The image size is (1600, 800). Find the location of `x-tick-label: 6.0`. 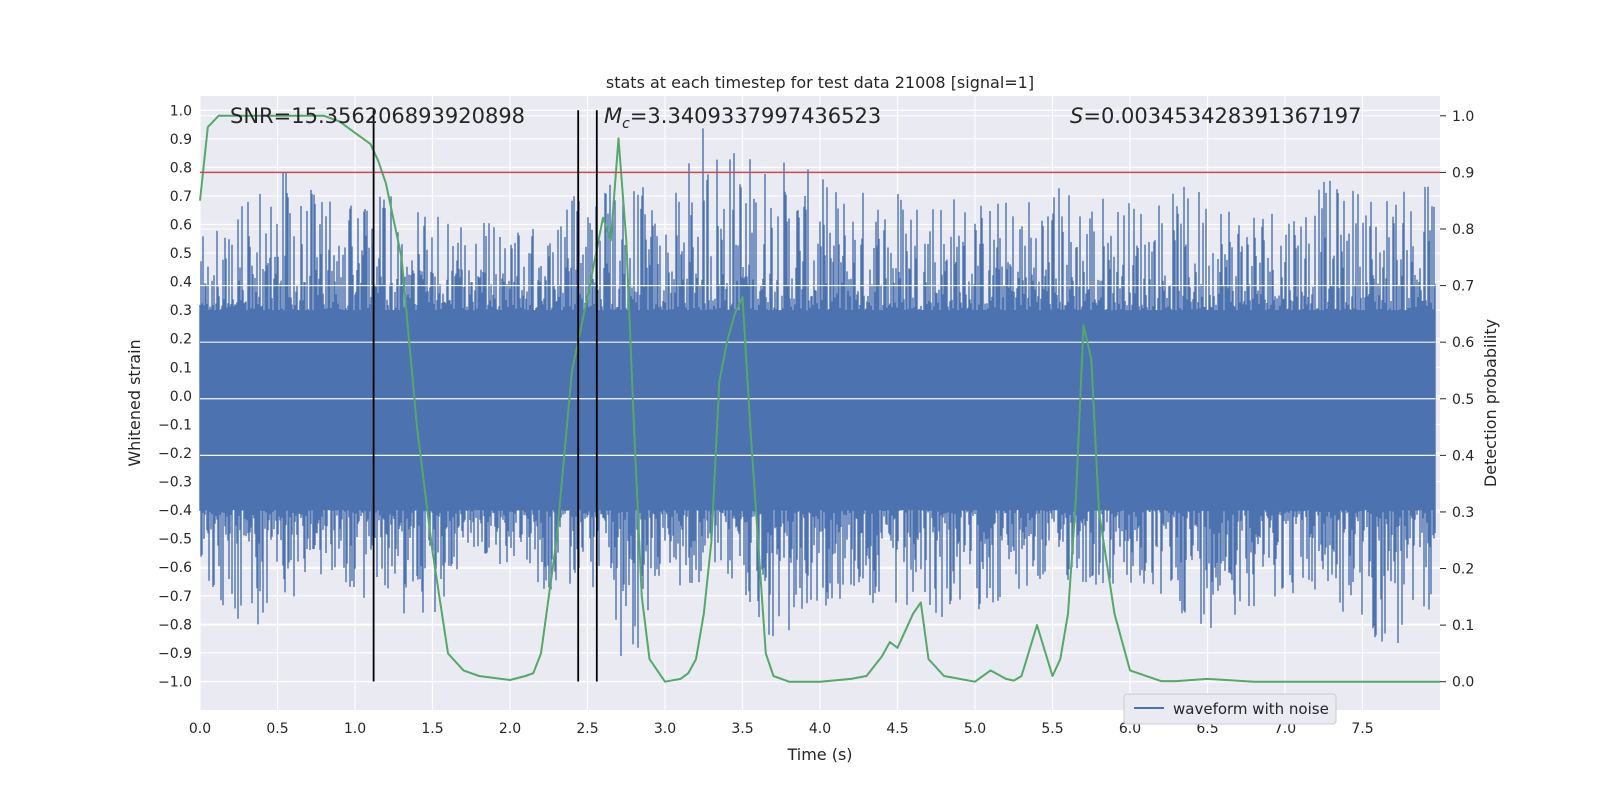

x-tick-label: 6.0 is located at coordinates (1130, 729).